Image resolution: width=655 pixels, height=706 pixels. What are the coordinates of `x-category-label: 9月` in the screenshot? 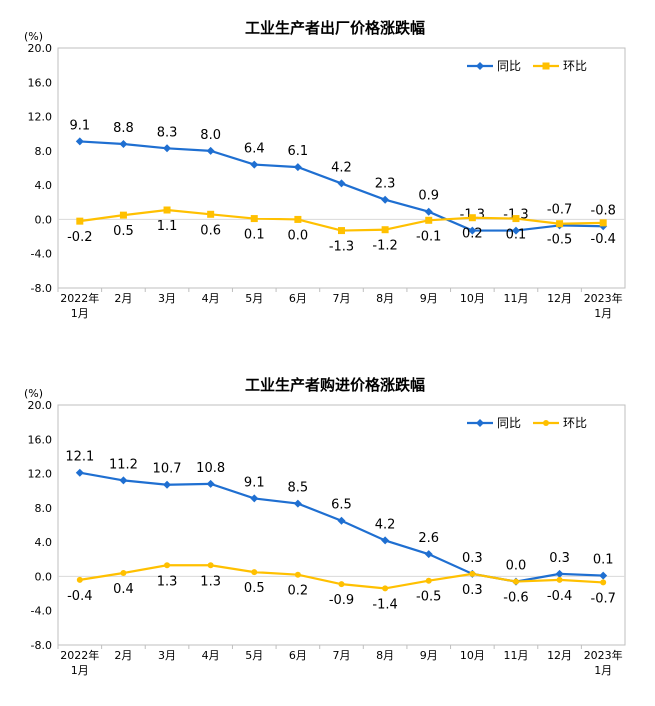 It's located at (429, 298).